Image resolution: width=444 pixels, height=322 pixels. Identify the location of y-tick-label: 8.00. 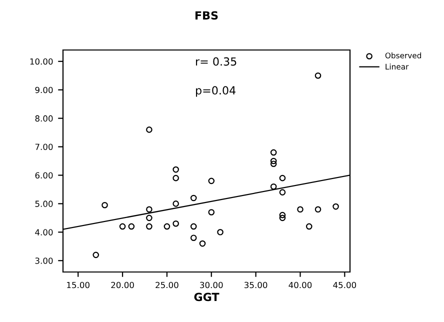
(44, 118).